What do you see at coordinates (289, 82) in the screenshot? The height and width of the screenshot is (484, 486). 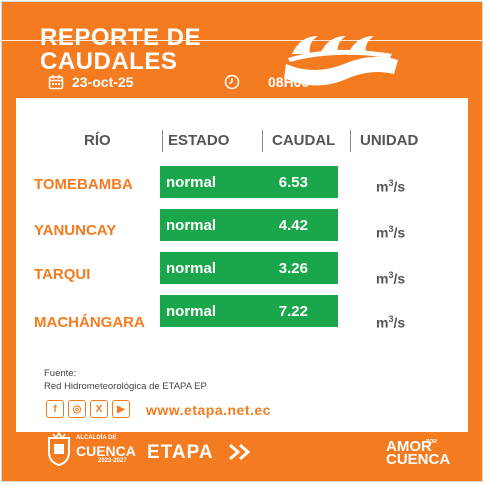 I see `report-time: 08H00` at bounding box center [289, 82].